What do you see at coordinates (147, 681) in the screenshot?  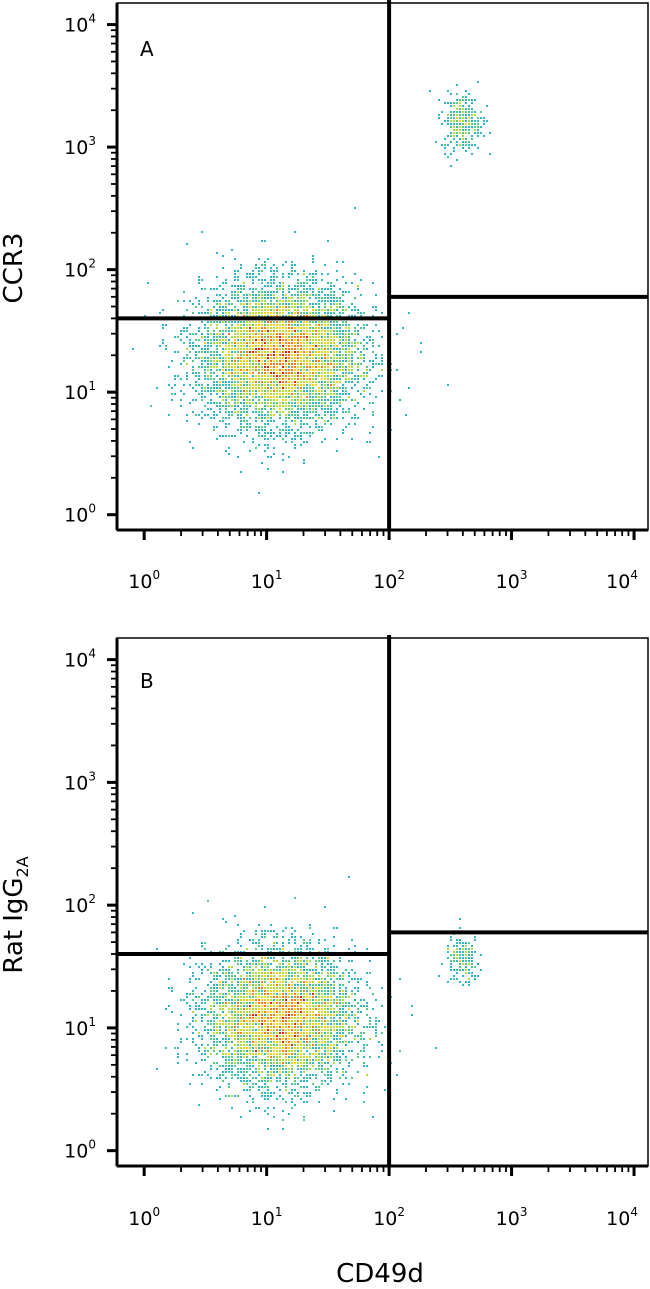 I see `panel-b-letter: B` at bounding box center [147, 681].